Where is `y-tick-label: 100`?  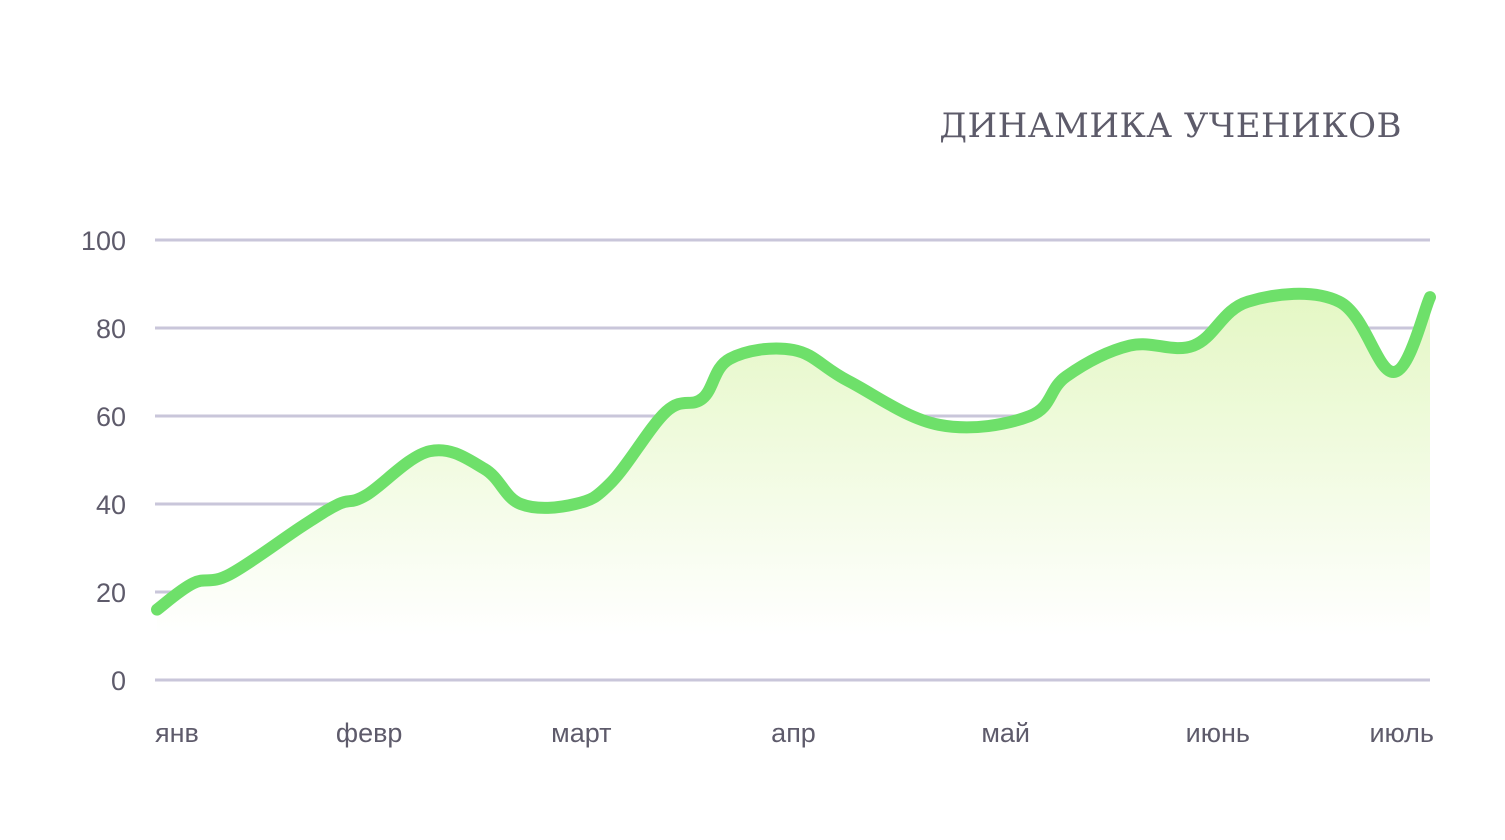
y-tick-label: 100 is located at coordinates (103, 241).